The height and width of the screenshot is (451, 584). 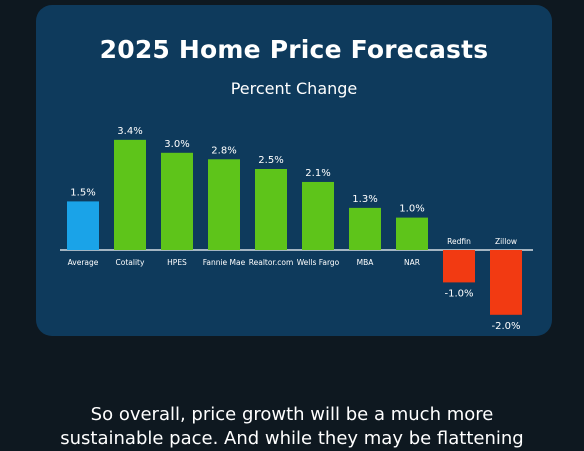 What do you see at coordinates (458, 293) in the screenshot?
I see `value-label: -1.0%` at bounding box center [458, 293].